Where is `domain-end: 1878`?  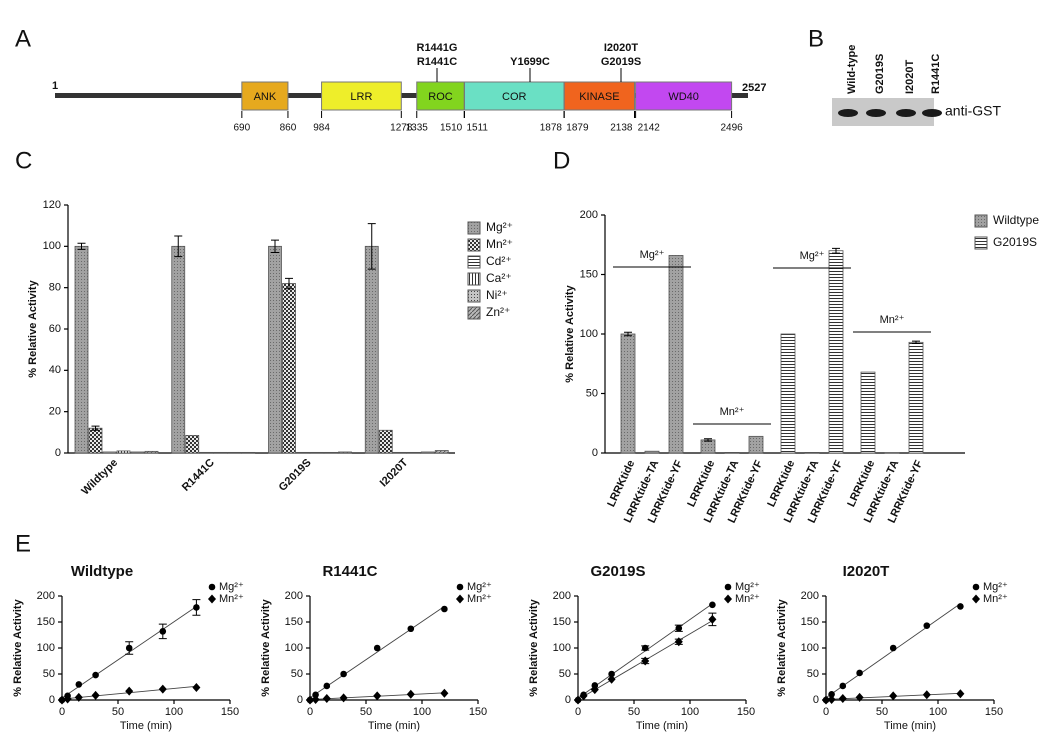 domain-end: 1878 is located at coordinates (551, 128).